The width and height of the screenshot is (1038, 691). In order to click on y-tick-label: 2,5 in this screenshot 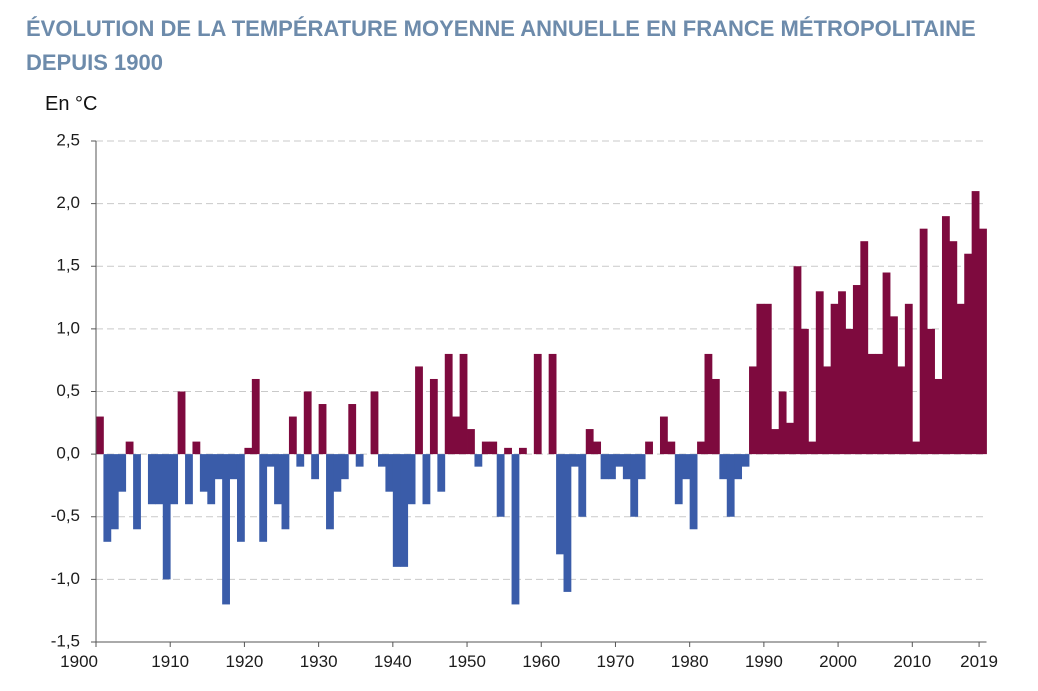, I will do `click(68, 139)`.